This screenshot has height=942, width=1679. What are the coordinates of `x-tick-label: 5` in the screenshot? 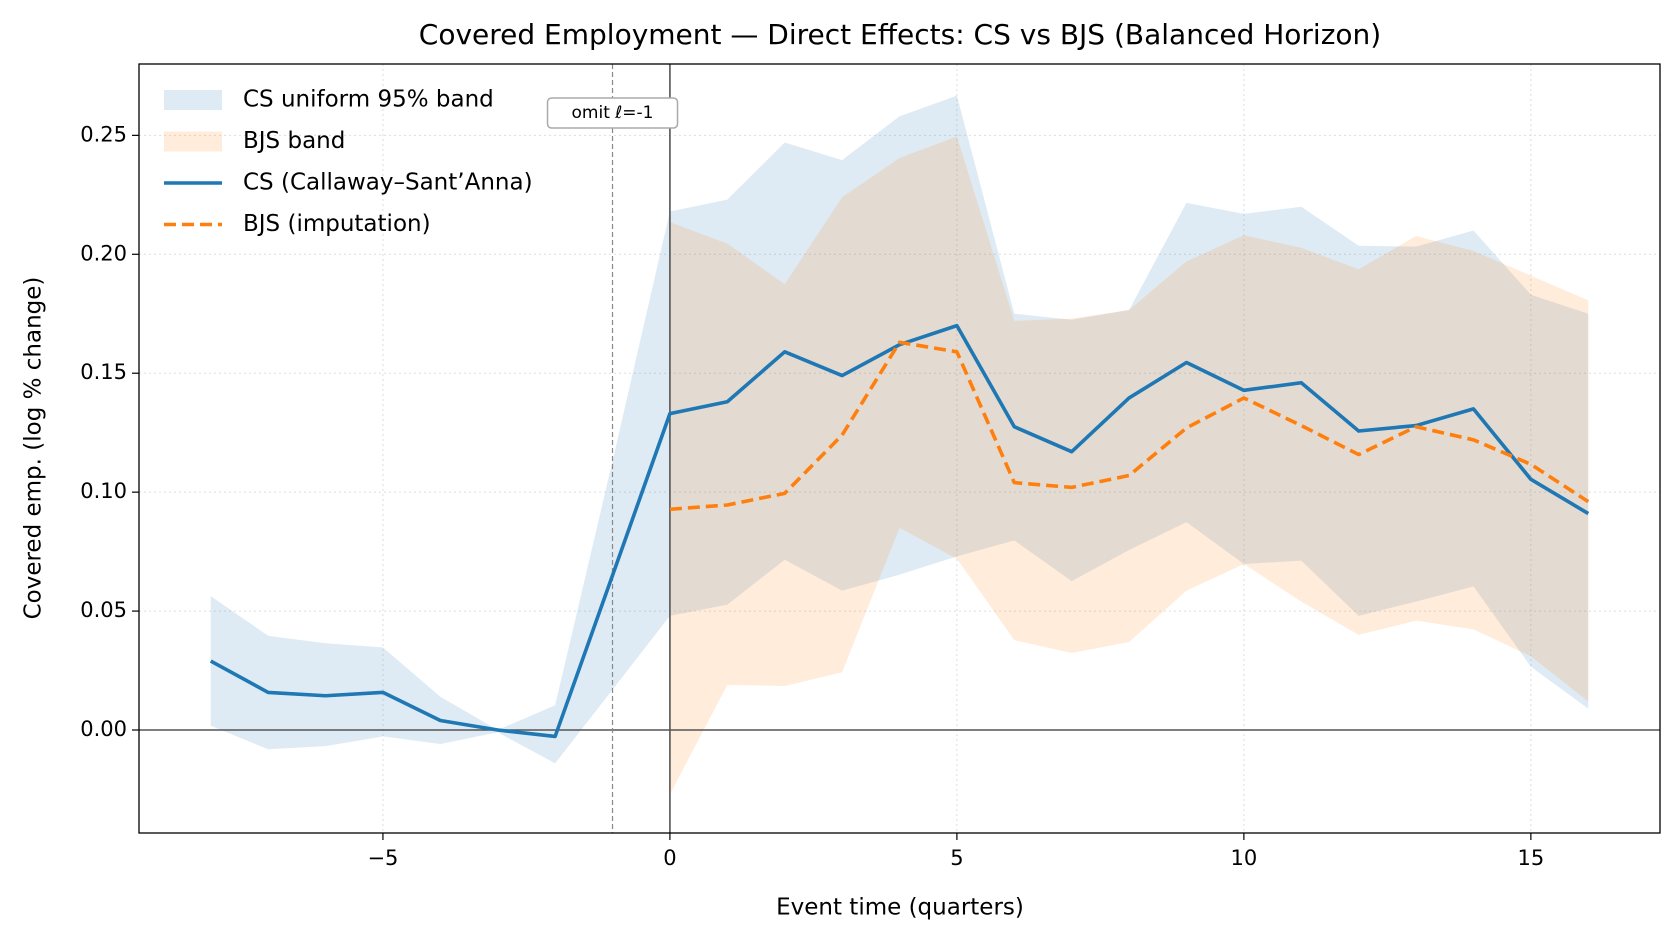 It's located at (956, 858).